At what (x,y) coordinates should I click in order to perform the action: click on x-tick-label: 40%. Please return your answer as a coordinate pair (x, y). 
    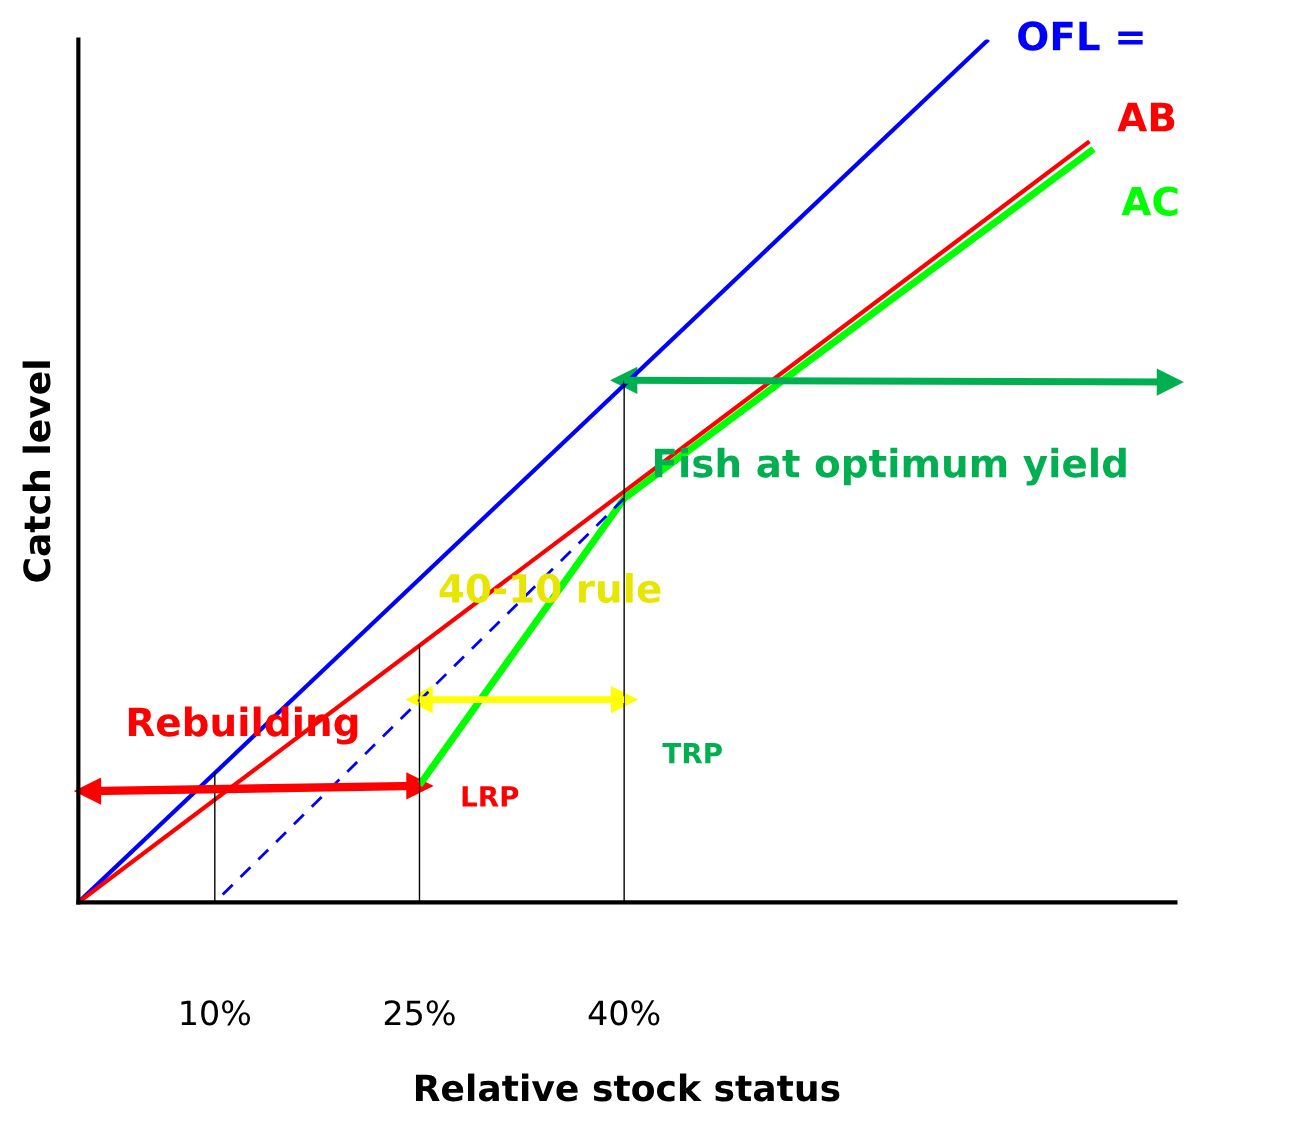
    Looking at the image, I should click on (624, 1013).